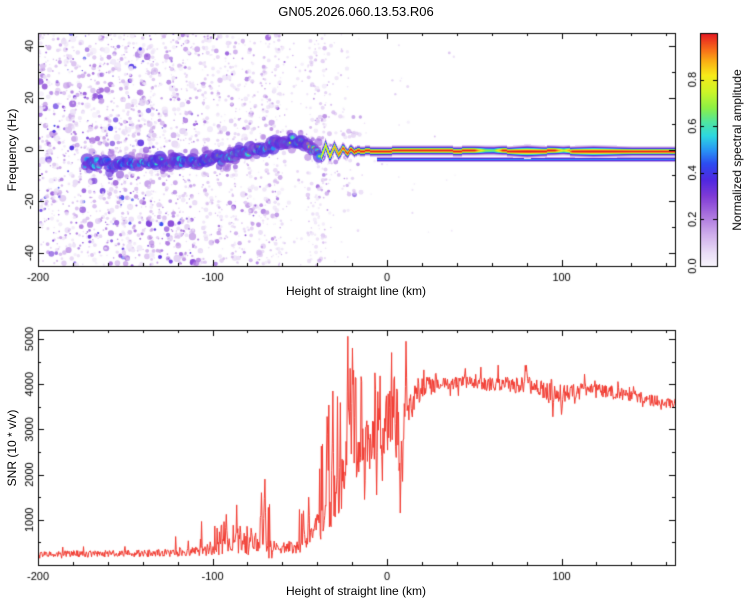  Describe the element at coordinates (356, 291) in the screenshot. I see `spectrogram-x-axis-label: Height of straight line (km)` at that location.